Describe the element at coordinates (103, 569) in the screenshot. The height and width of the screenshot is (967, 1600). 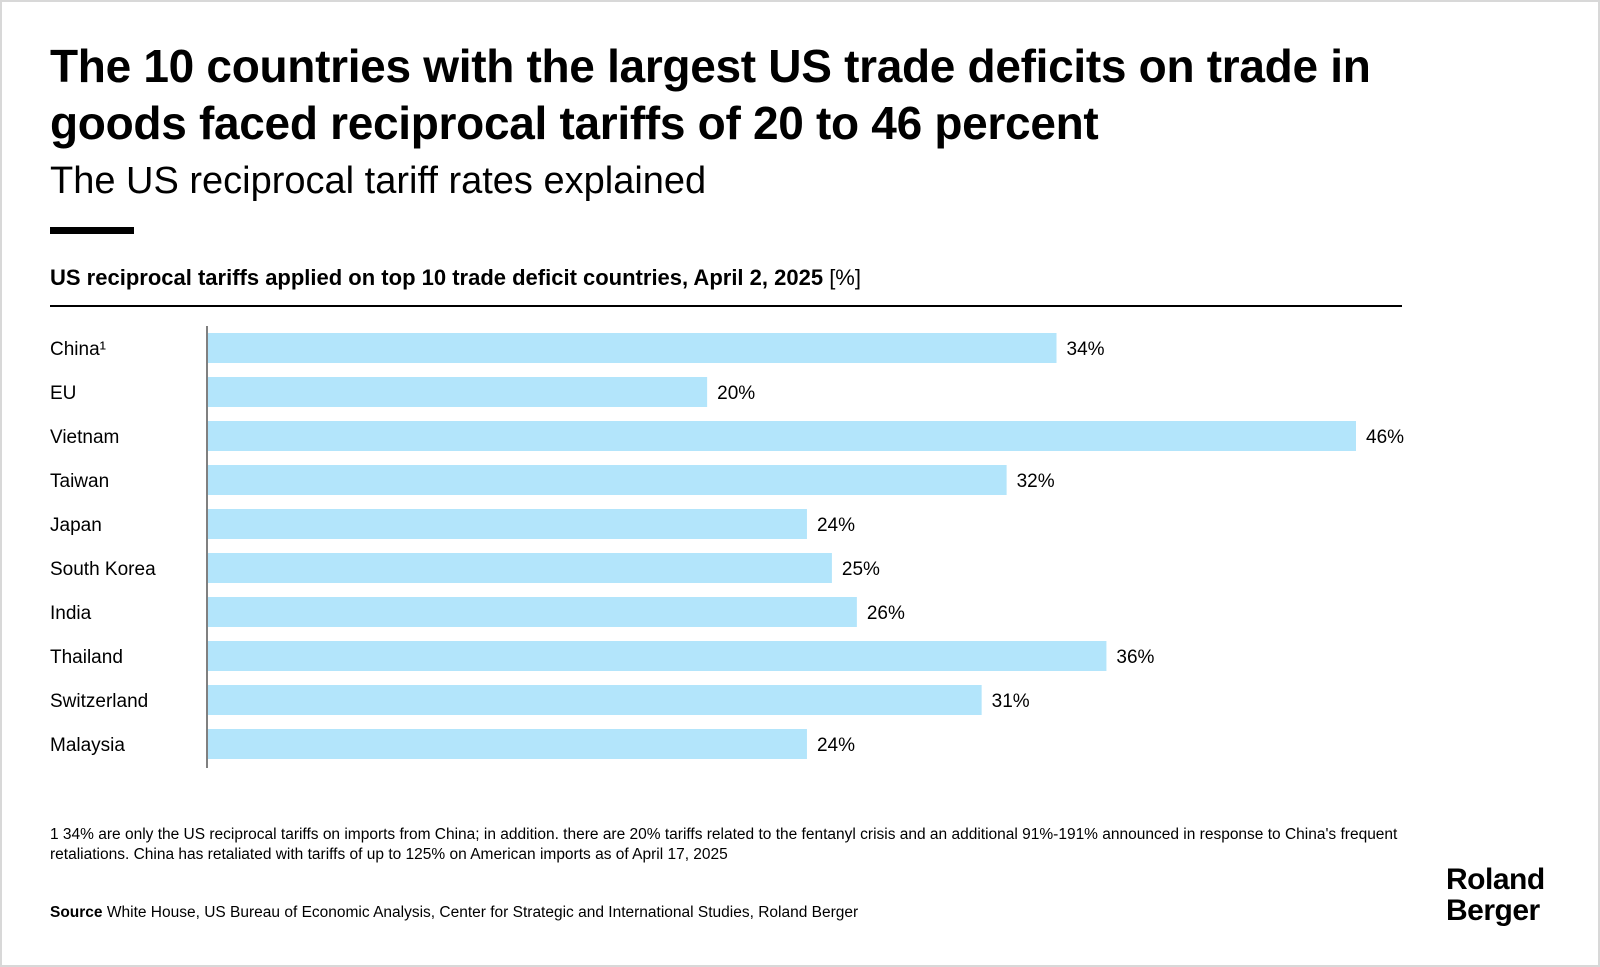
I see `category-label: South Korea` at that location.